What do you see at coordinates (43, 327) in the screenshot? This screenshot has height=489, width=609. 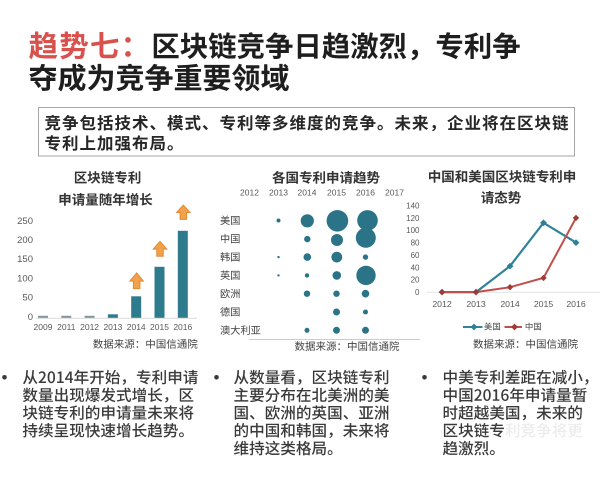 I see `svg-text: 2009` at bounding box center [43, 327].